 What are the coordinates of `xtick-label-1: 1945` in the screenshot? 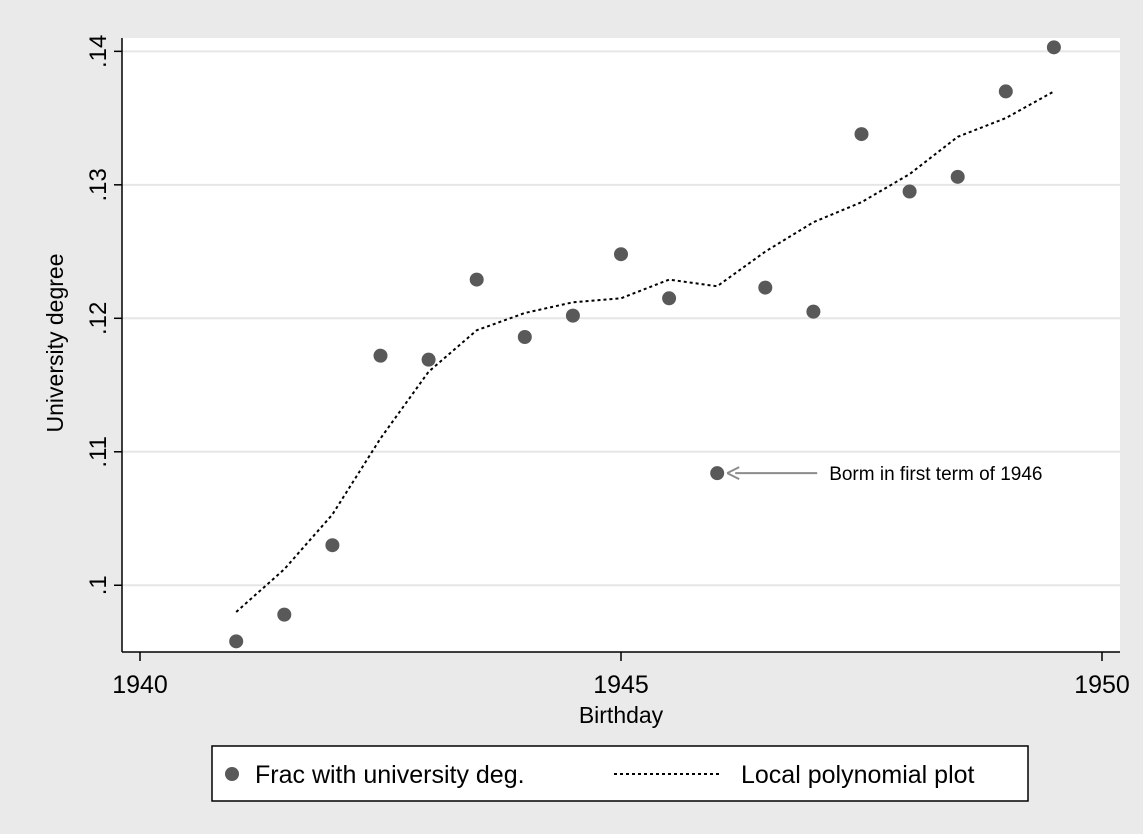 It's located at (621, 685).